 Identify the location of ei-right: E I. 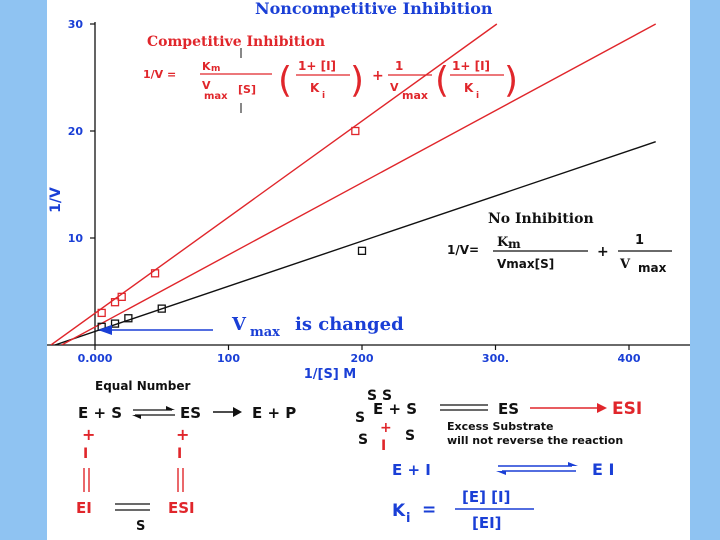
(603, 469).